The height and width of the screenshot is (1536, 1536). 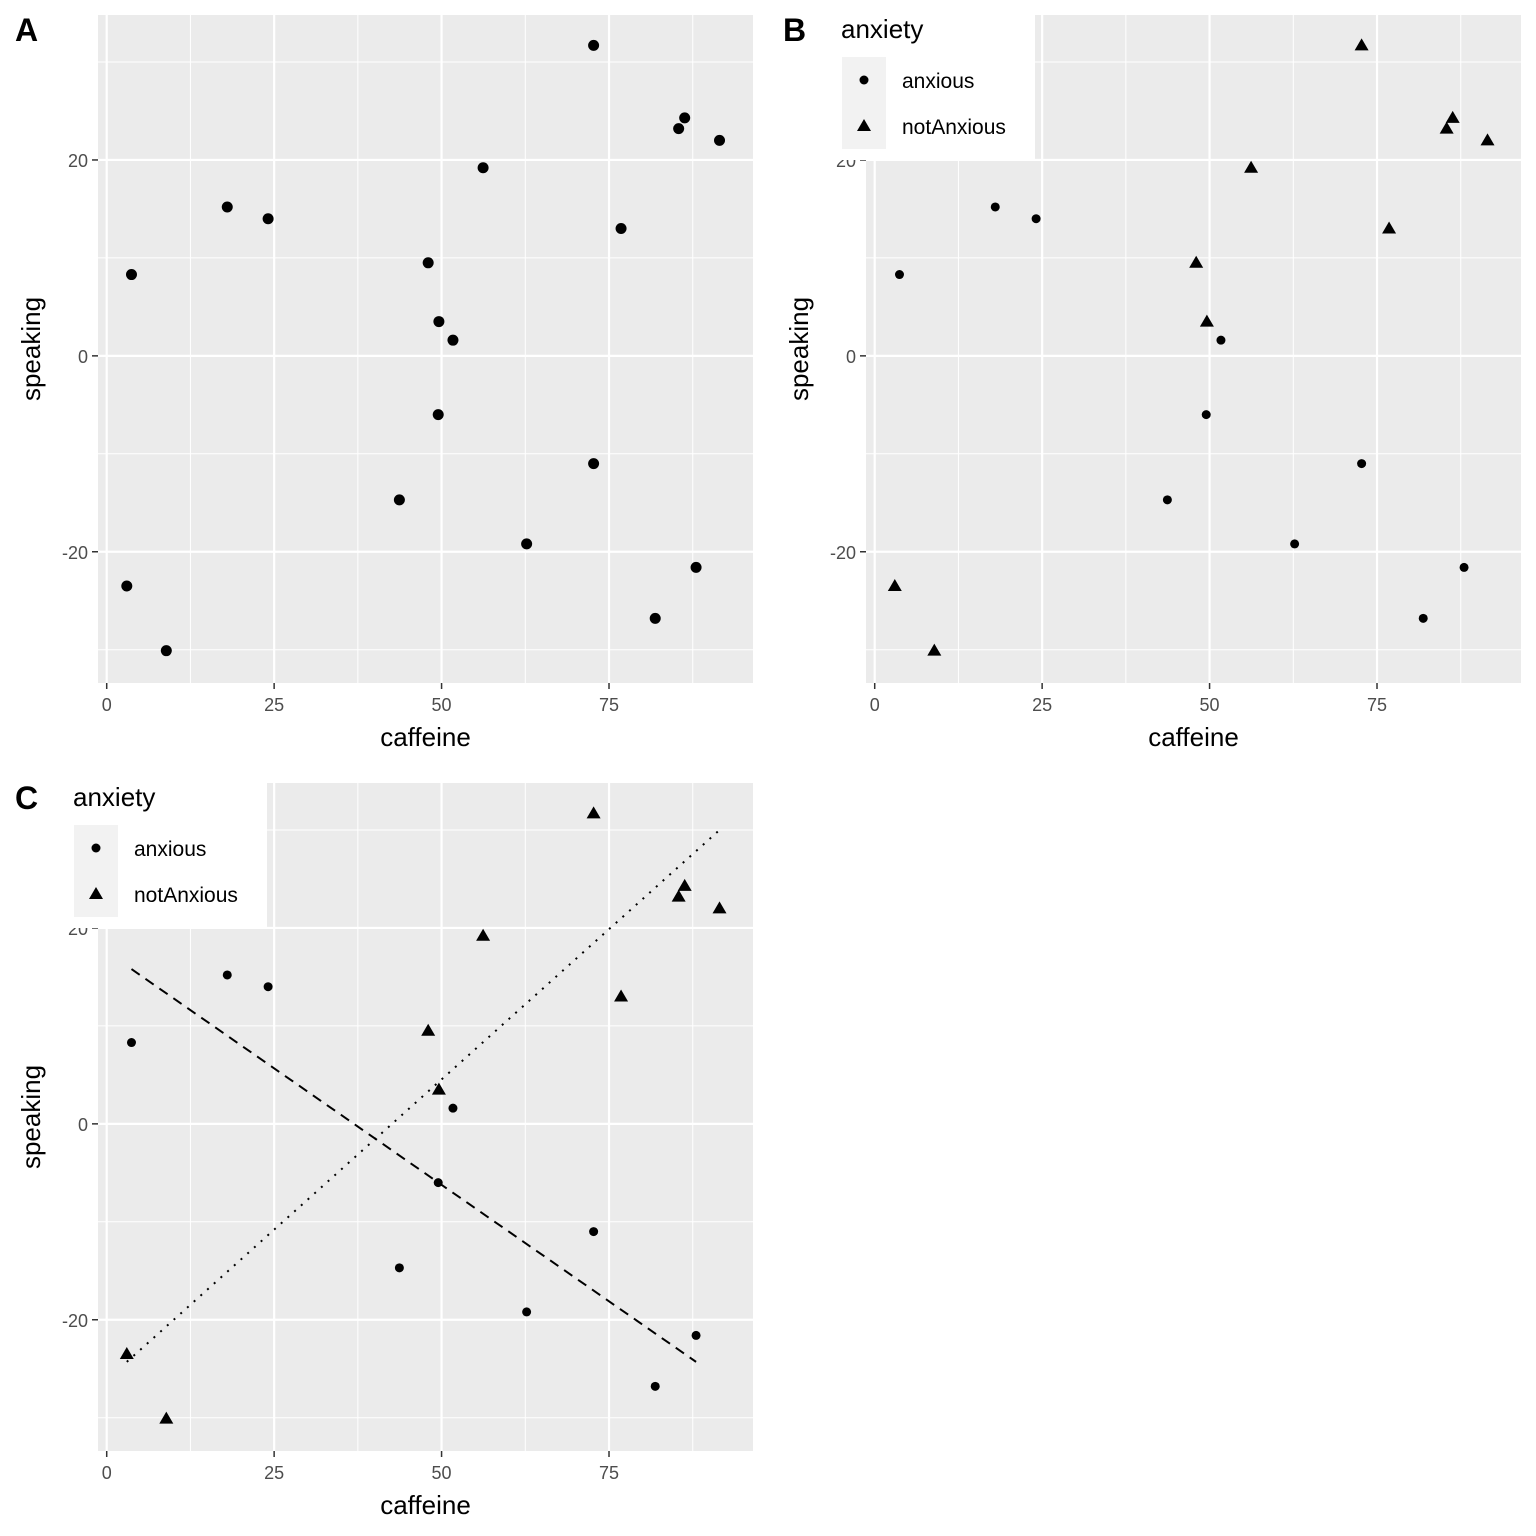 I want to click on legend-label: anxious, so click(x=938, y=81).